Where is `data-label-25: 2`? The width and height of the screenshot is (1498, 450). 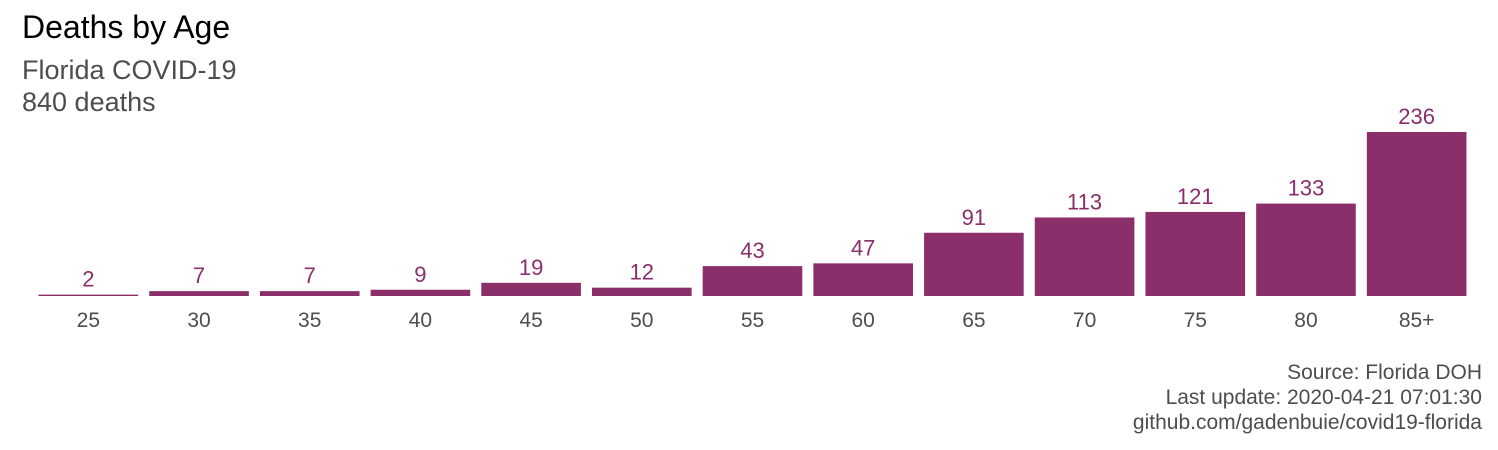
data-label-25: 2 is located at coordinates (88, 279).